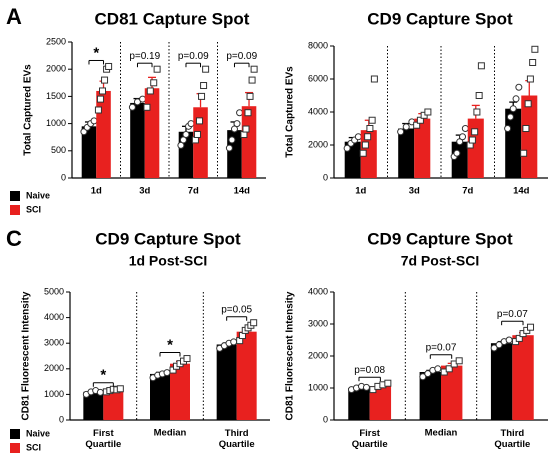 The width and height of the screenshot is (556, 472). Describe the element at coordinates (236, 309) in the screenshot. I see `significance-label: p=0.05` at that location.